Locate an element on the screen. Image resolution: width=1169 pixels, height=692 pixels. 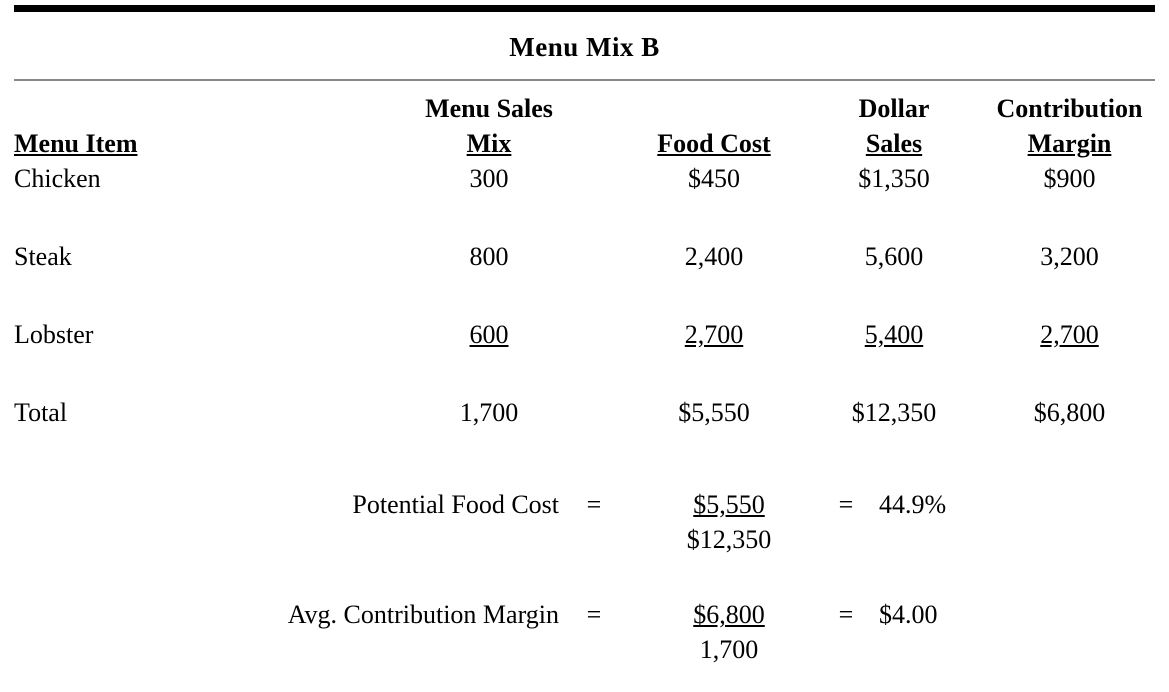
cell-menu-item: Total is located at coordinates (41, 413).